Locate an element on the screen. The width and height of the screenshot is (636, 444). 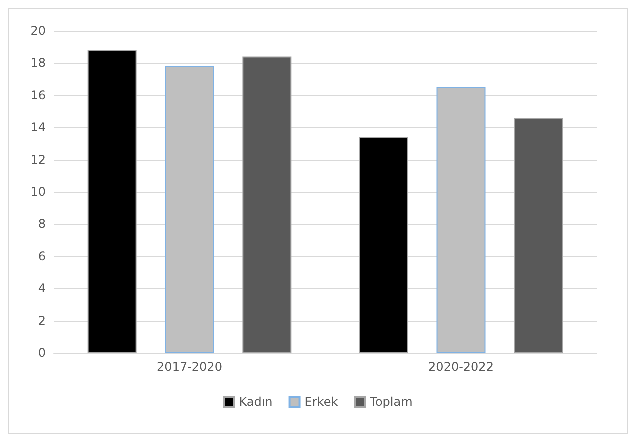
legend-label: Erkek is located at coordinates (321, 402).